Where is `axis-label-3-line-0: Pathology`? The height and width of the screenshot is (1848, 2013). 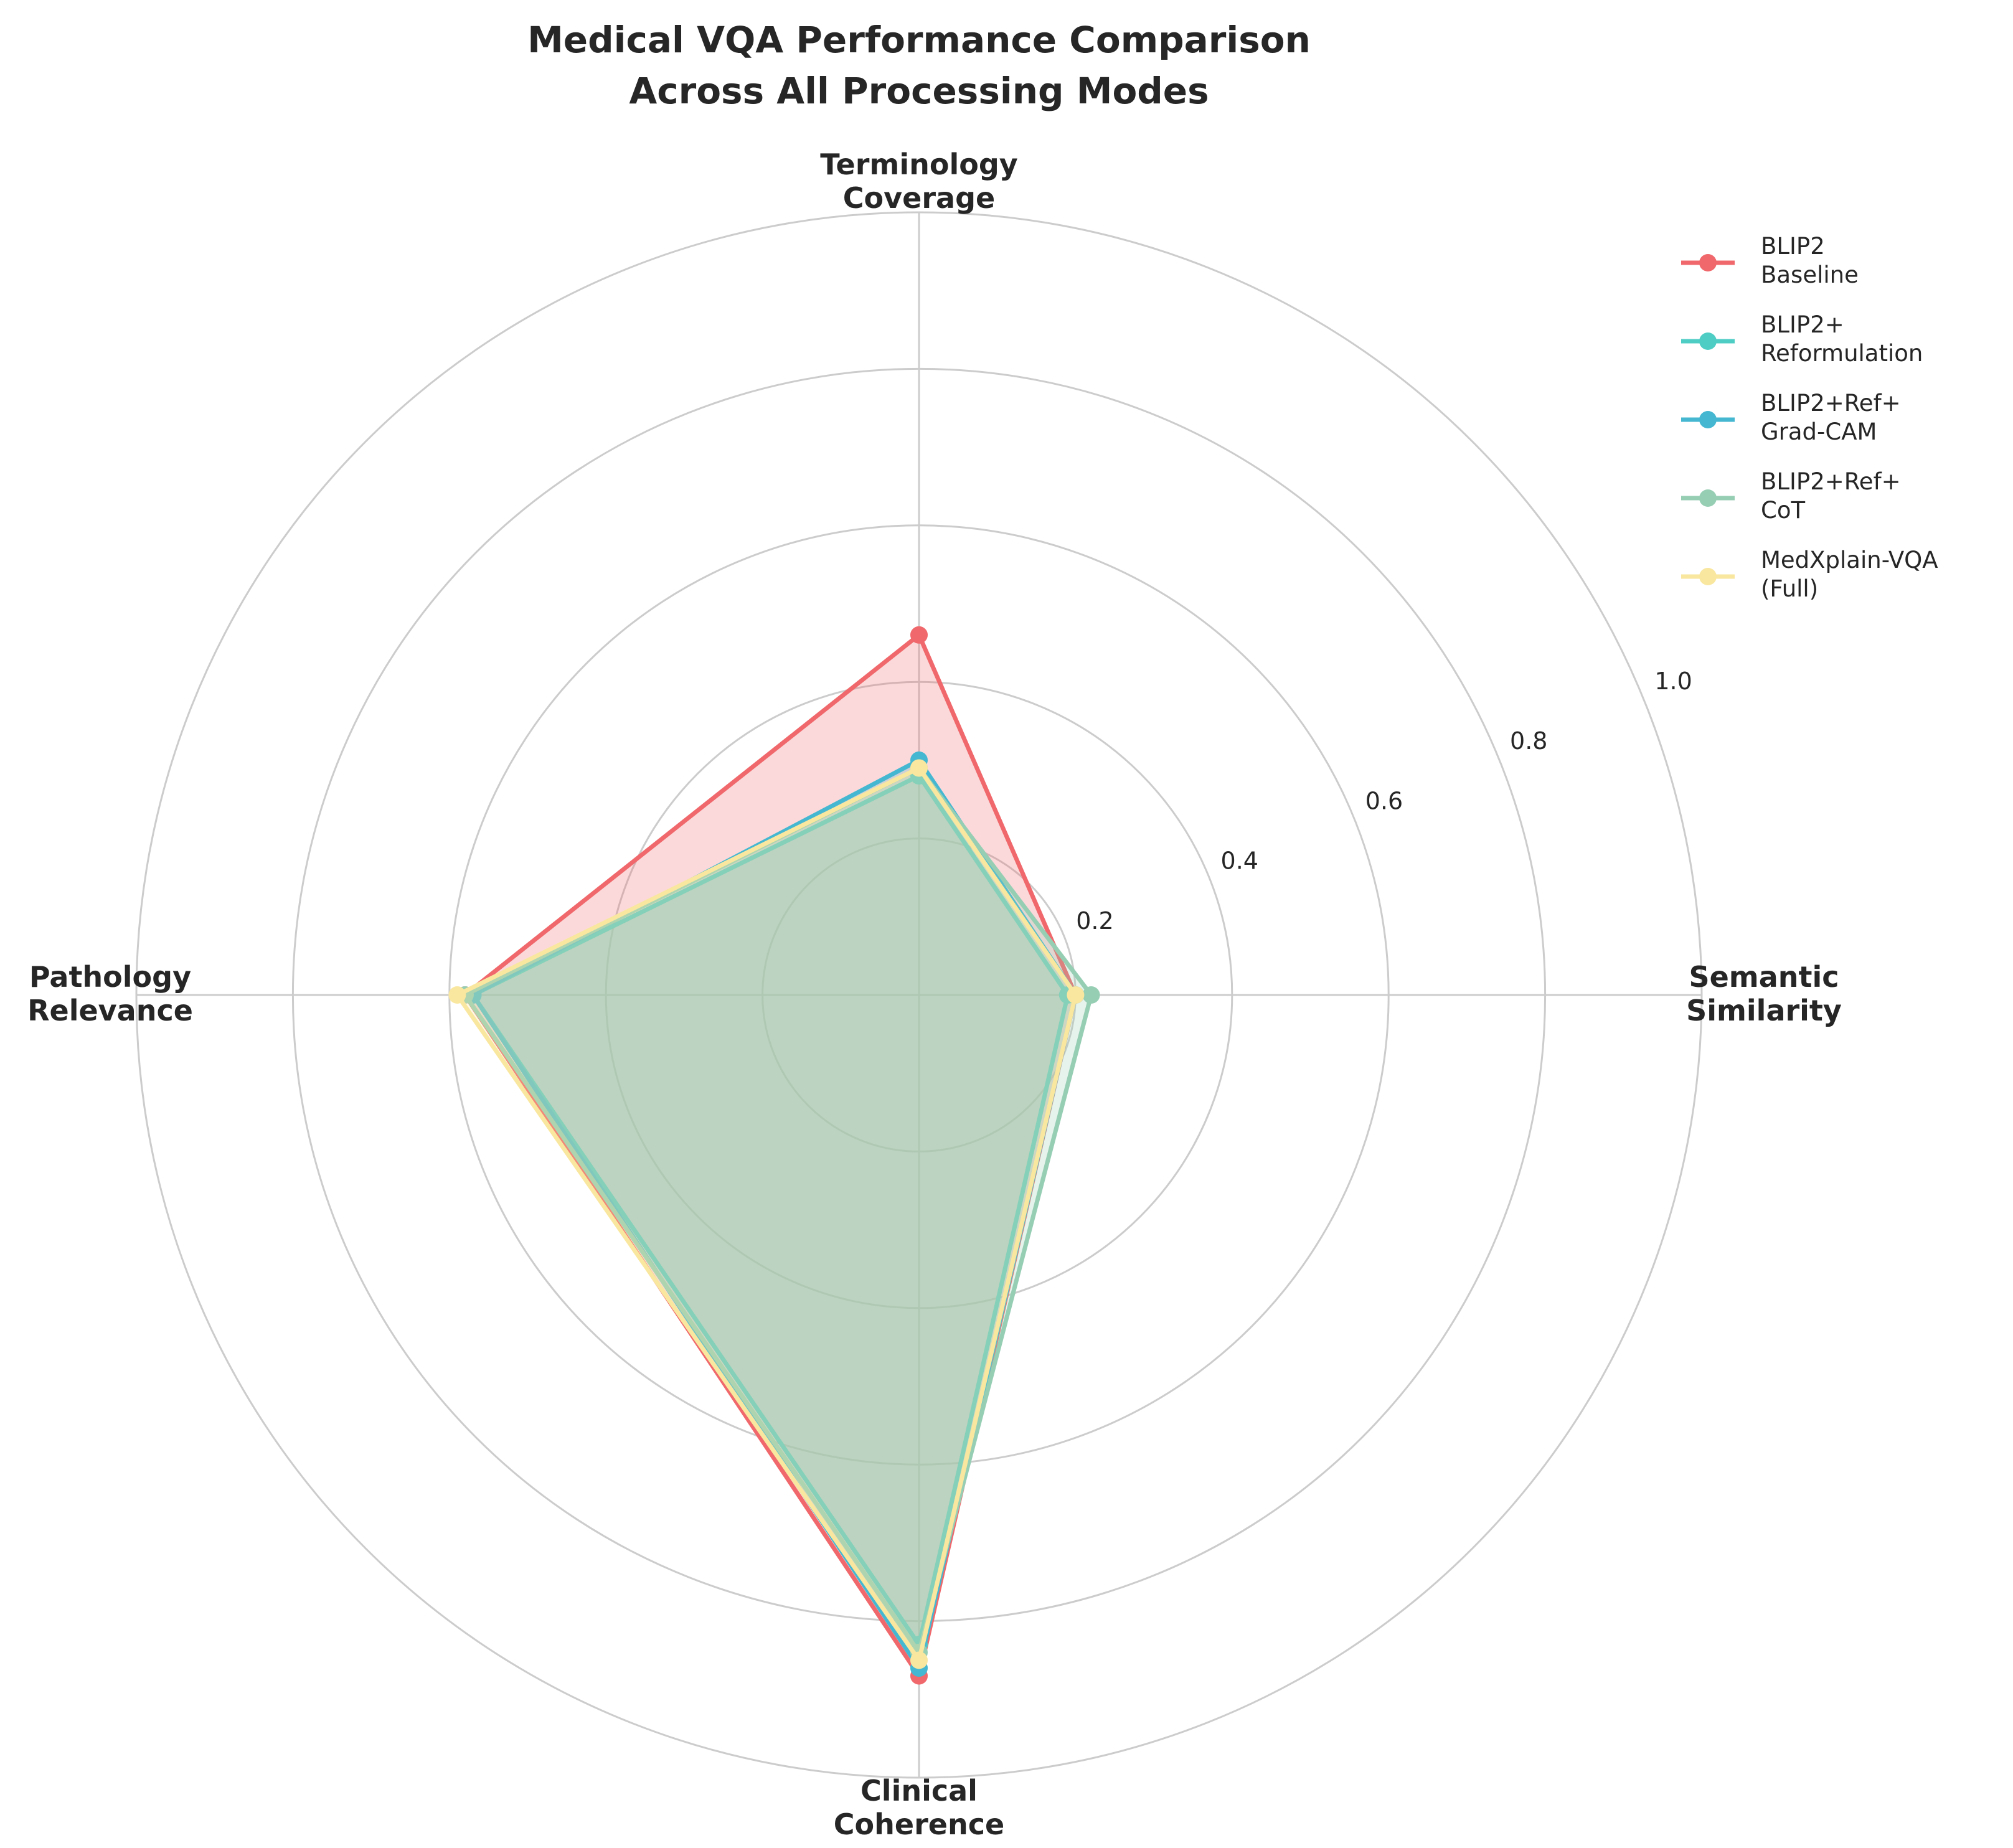
axis-label-3-line-0: Pathology is located at coordinates (110, 977).